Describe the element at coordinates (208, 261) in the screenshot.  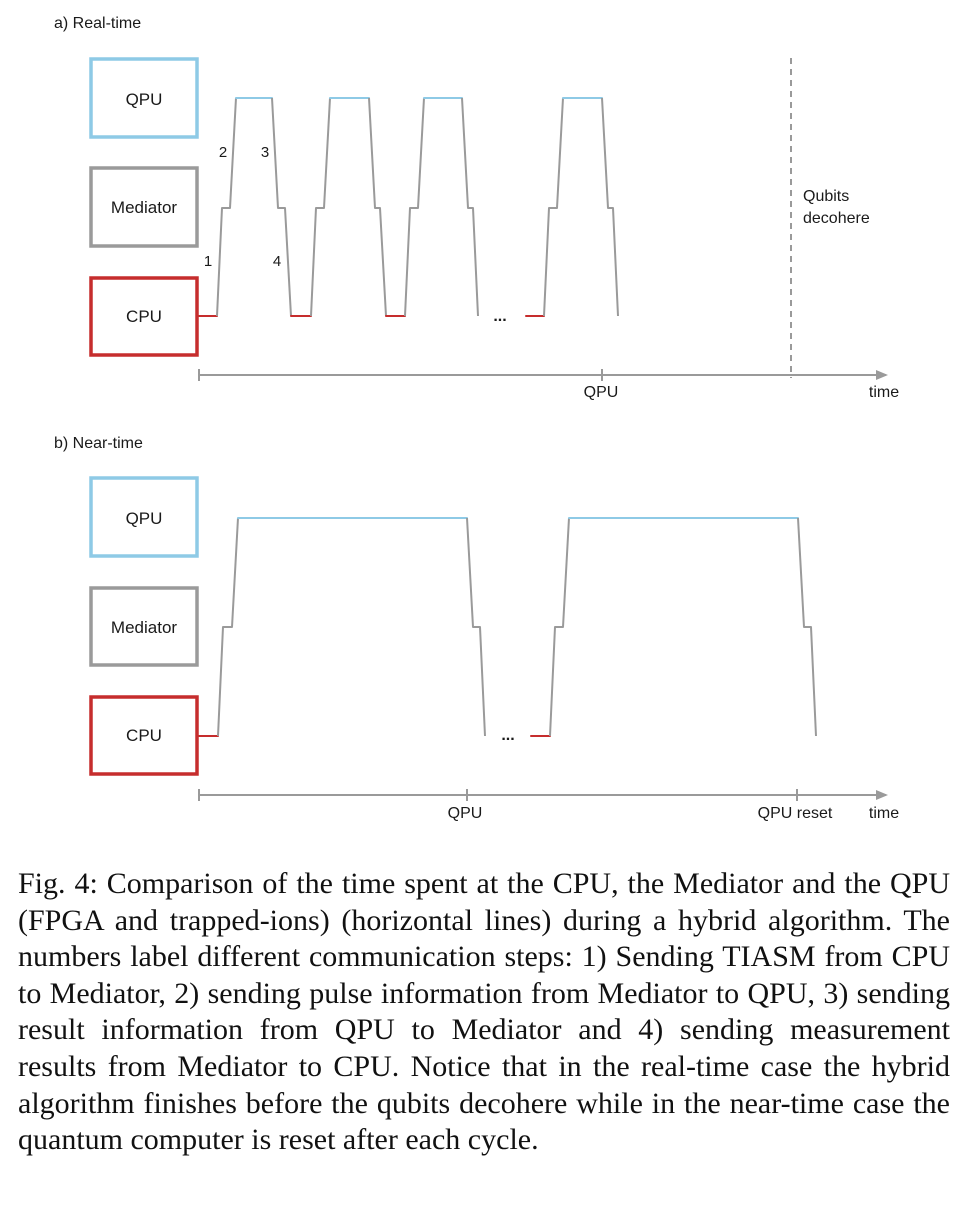
I see `step-1-label: 1` at that location.